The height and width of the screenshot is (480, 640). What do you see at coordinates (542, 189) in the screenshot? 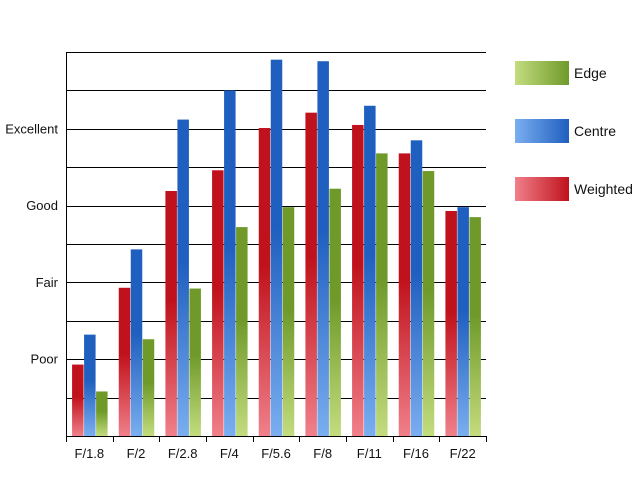
I see `legend-swatch-weighted` at bounding box center [542, 189].